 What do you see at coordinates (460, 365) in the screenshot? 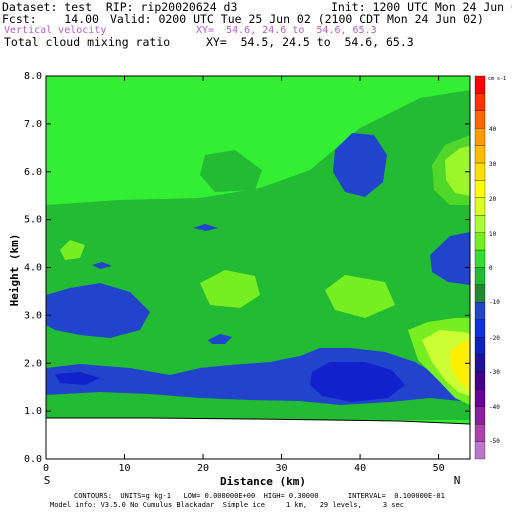
I see `field-yellow-lower-right` at bounding box center [460, 365].